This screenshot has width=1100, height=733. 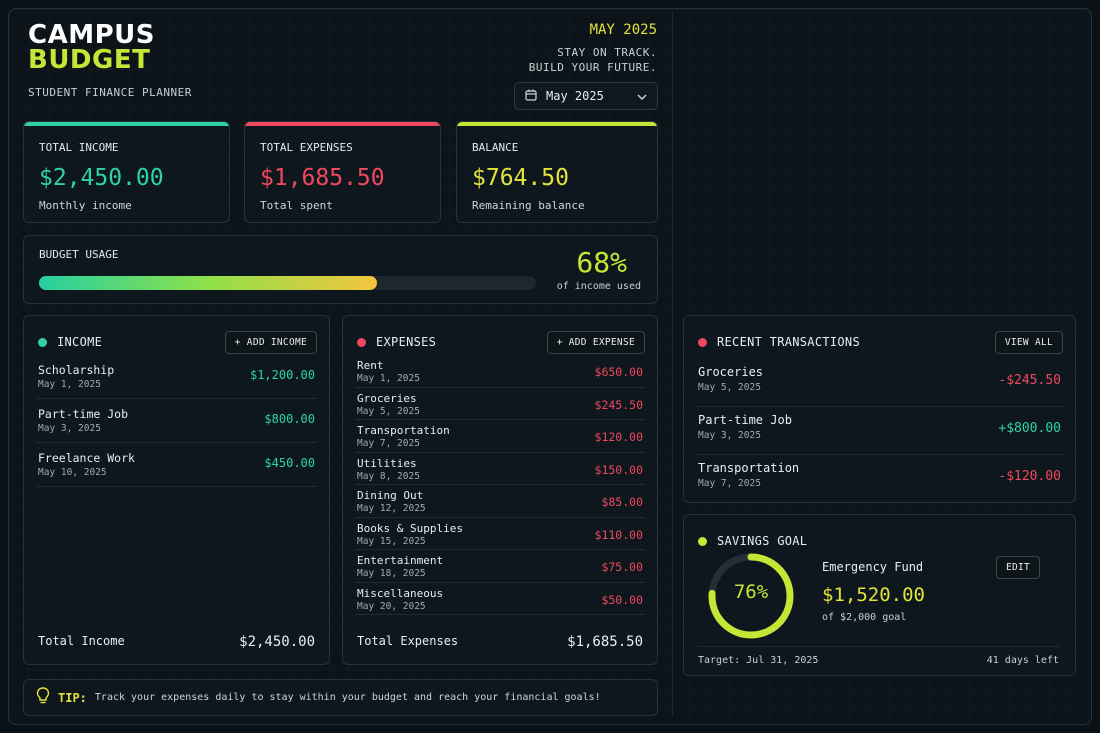 What do you see at coordinates (1028, 342) in the screenshot?
I see `view-all-button: VIEW ALL` at bounding box center [1028, 342].